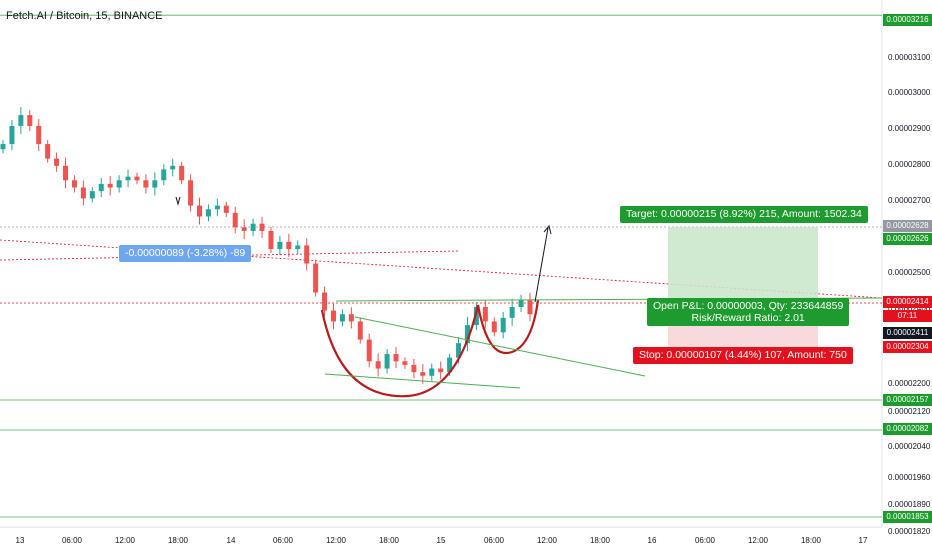 The height and width of the screenshot is (550, 932). Describe the element at coordinates (541, 265) in the screenshot. I see `projection-arrow` at that location.